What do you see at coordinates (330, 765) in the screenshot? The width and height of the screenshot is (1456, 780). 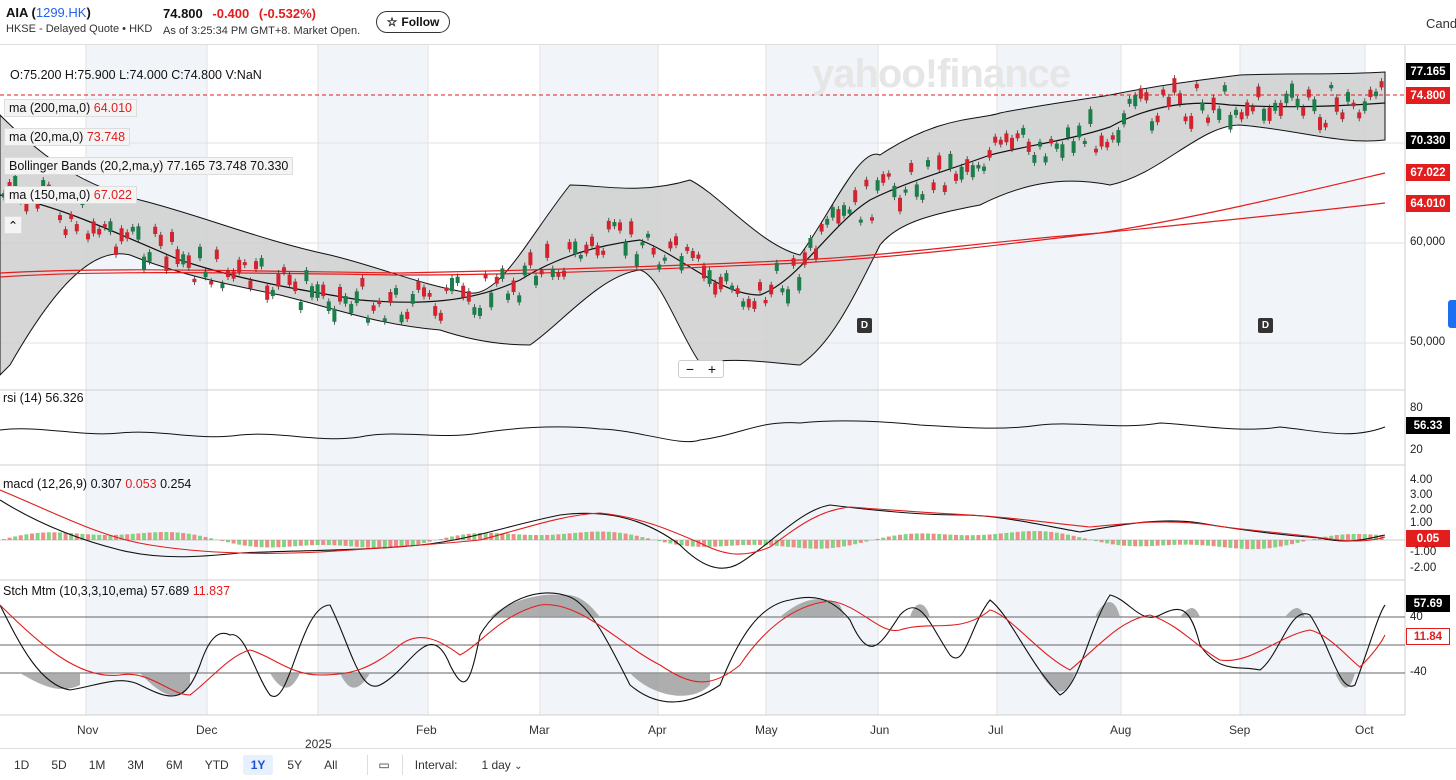 I see `range-all: All` at bounding box center [330, 765].